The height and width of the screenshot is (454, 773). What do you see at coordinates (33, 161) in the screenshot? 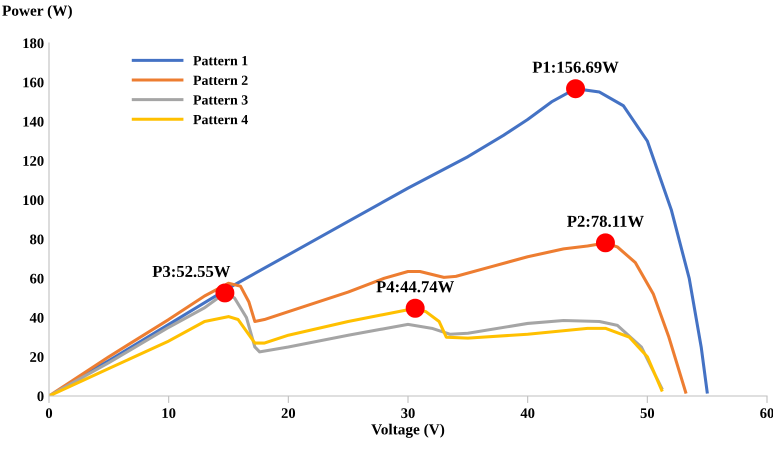
I see `y-tick-label: 120` at bounding box center [33, 161].